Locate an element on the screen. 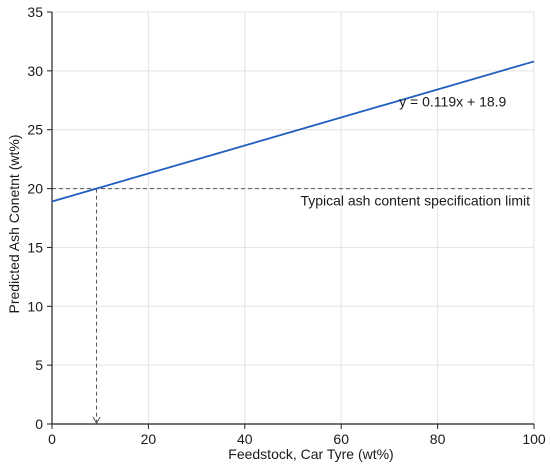 This screenshot has height=466, width=550. equation-label: y = 0.119x + 18.9 is located at coordinates (452, 101).